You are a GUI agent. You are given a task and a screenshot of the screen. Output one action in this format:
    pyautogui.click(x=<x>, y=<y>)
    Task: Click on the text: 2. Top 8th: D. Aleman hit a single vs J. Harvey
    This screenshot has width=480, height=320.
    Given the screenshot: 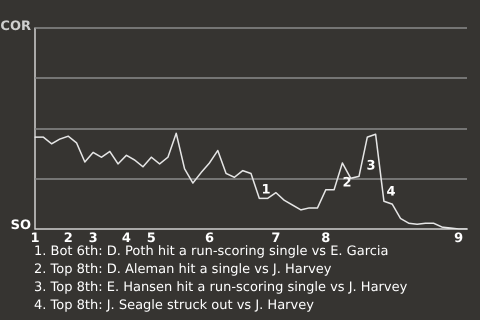 What is the action you would take?
    pyautogui.click(x=183, y=269)
    